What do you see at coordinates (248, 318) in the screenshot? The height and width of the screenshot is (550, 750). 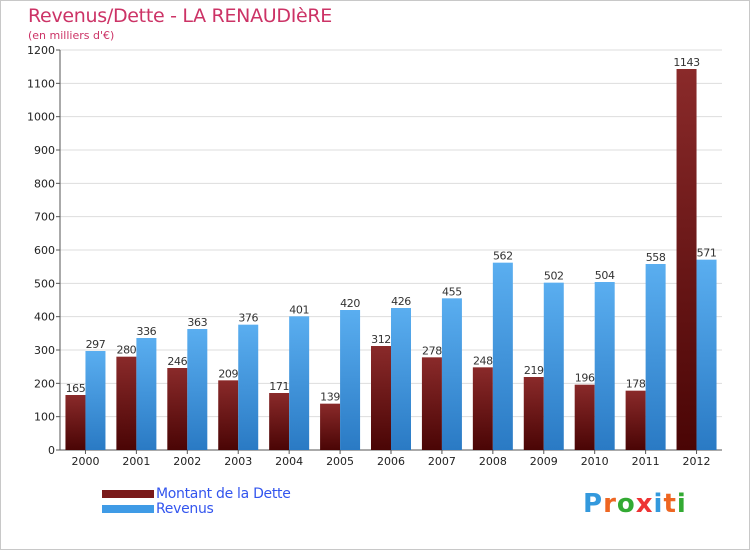 I see `data-label-revenue: 376` at bounding box center [248, 318].